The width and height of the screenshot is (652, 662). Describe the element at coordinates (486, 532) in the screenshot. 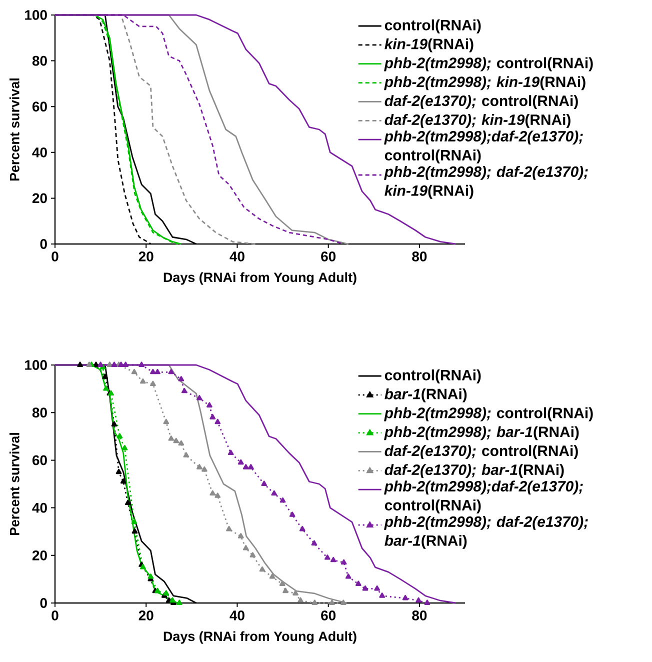

I see `legend-label: phb-2(tm2998); daf-2(e1370); bar-1(RNAi)` at that location.